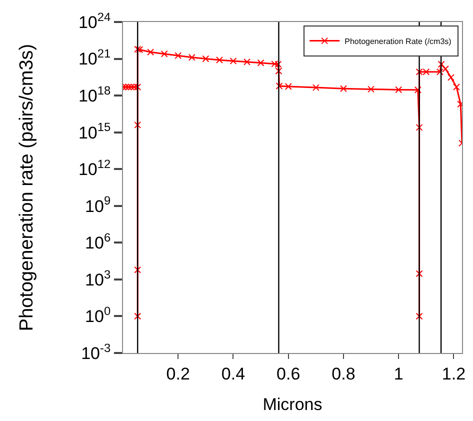 This screenshot has width=473, height=421. I want to click on x-tick-label: 1.2, so click(454, 374).